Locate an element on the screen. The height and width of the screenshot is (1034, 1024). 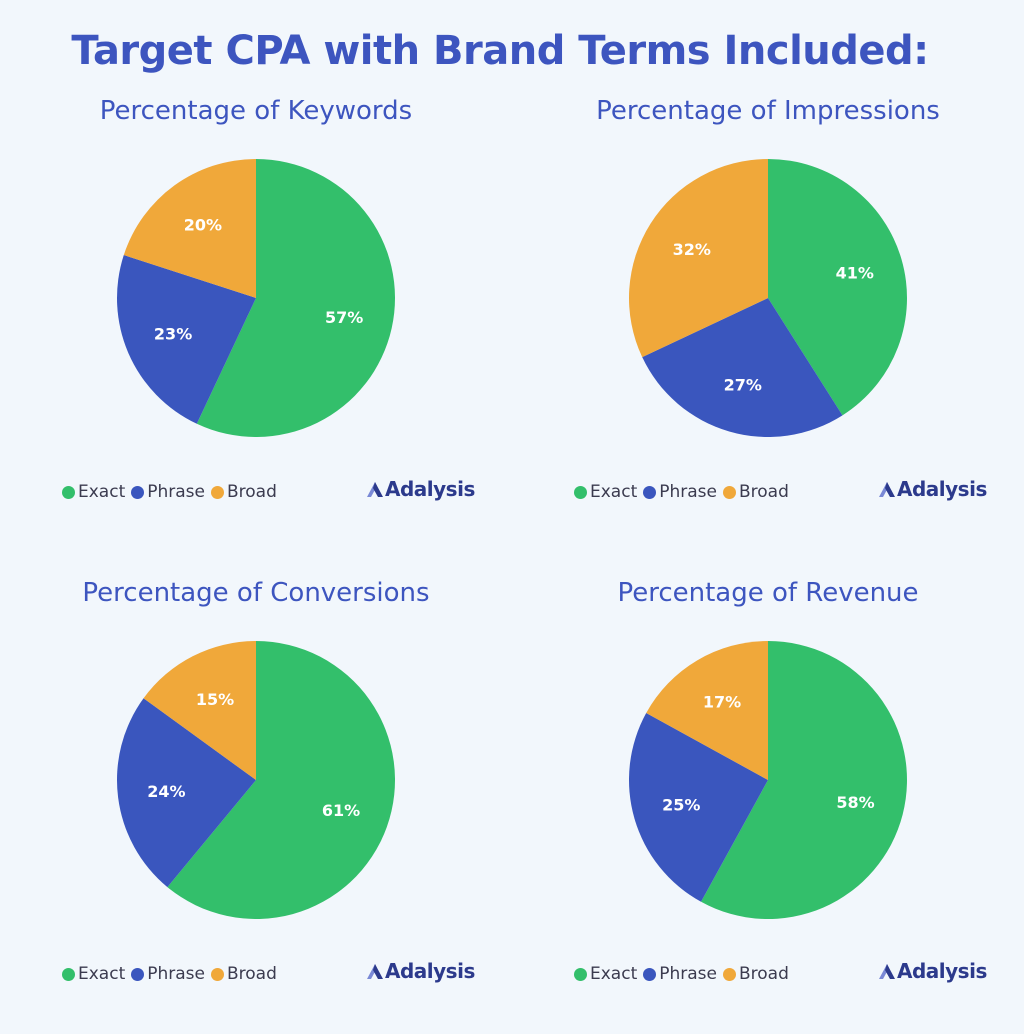
slice-label-broad: 15% is located at coordinates (215, 699).